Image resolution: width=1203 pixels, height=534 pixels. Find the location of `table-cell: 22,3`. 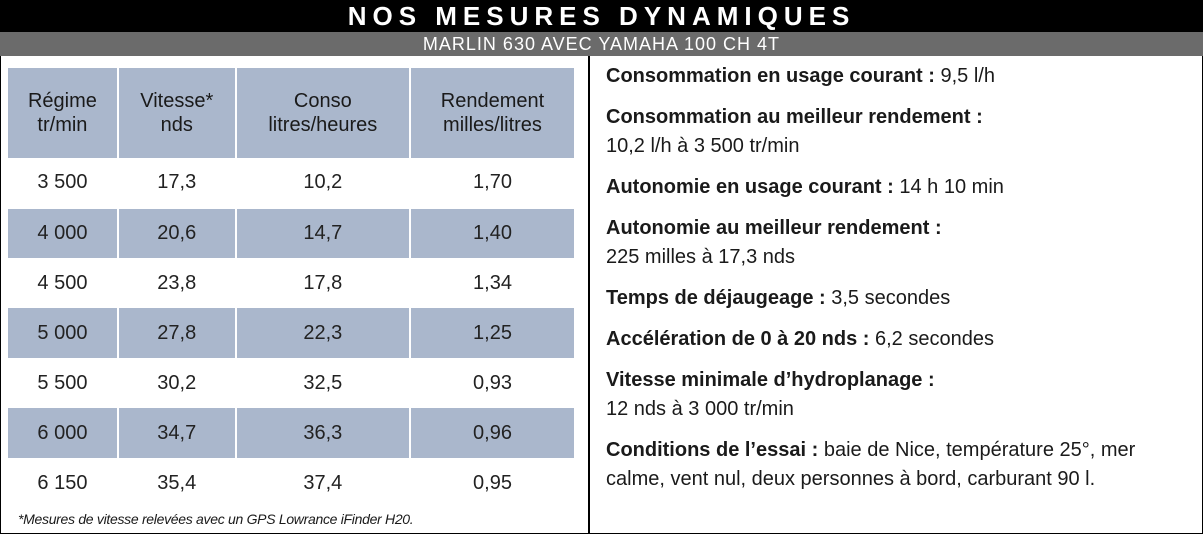

table-cell: 22,3 is located at coordinates (322, 333).